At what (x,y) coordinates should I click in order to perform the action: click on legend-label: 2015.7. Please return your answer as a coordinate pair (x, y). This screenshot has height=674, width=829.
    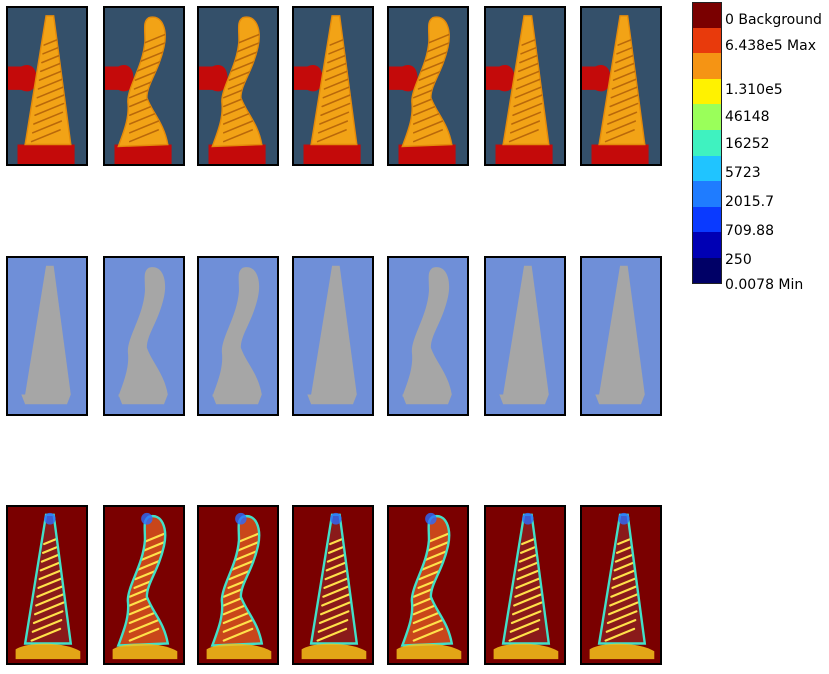
    Looking at the image, I should click on (749, 202).